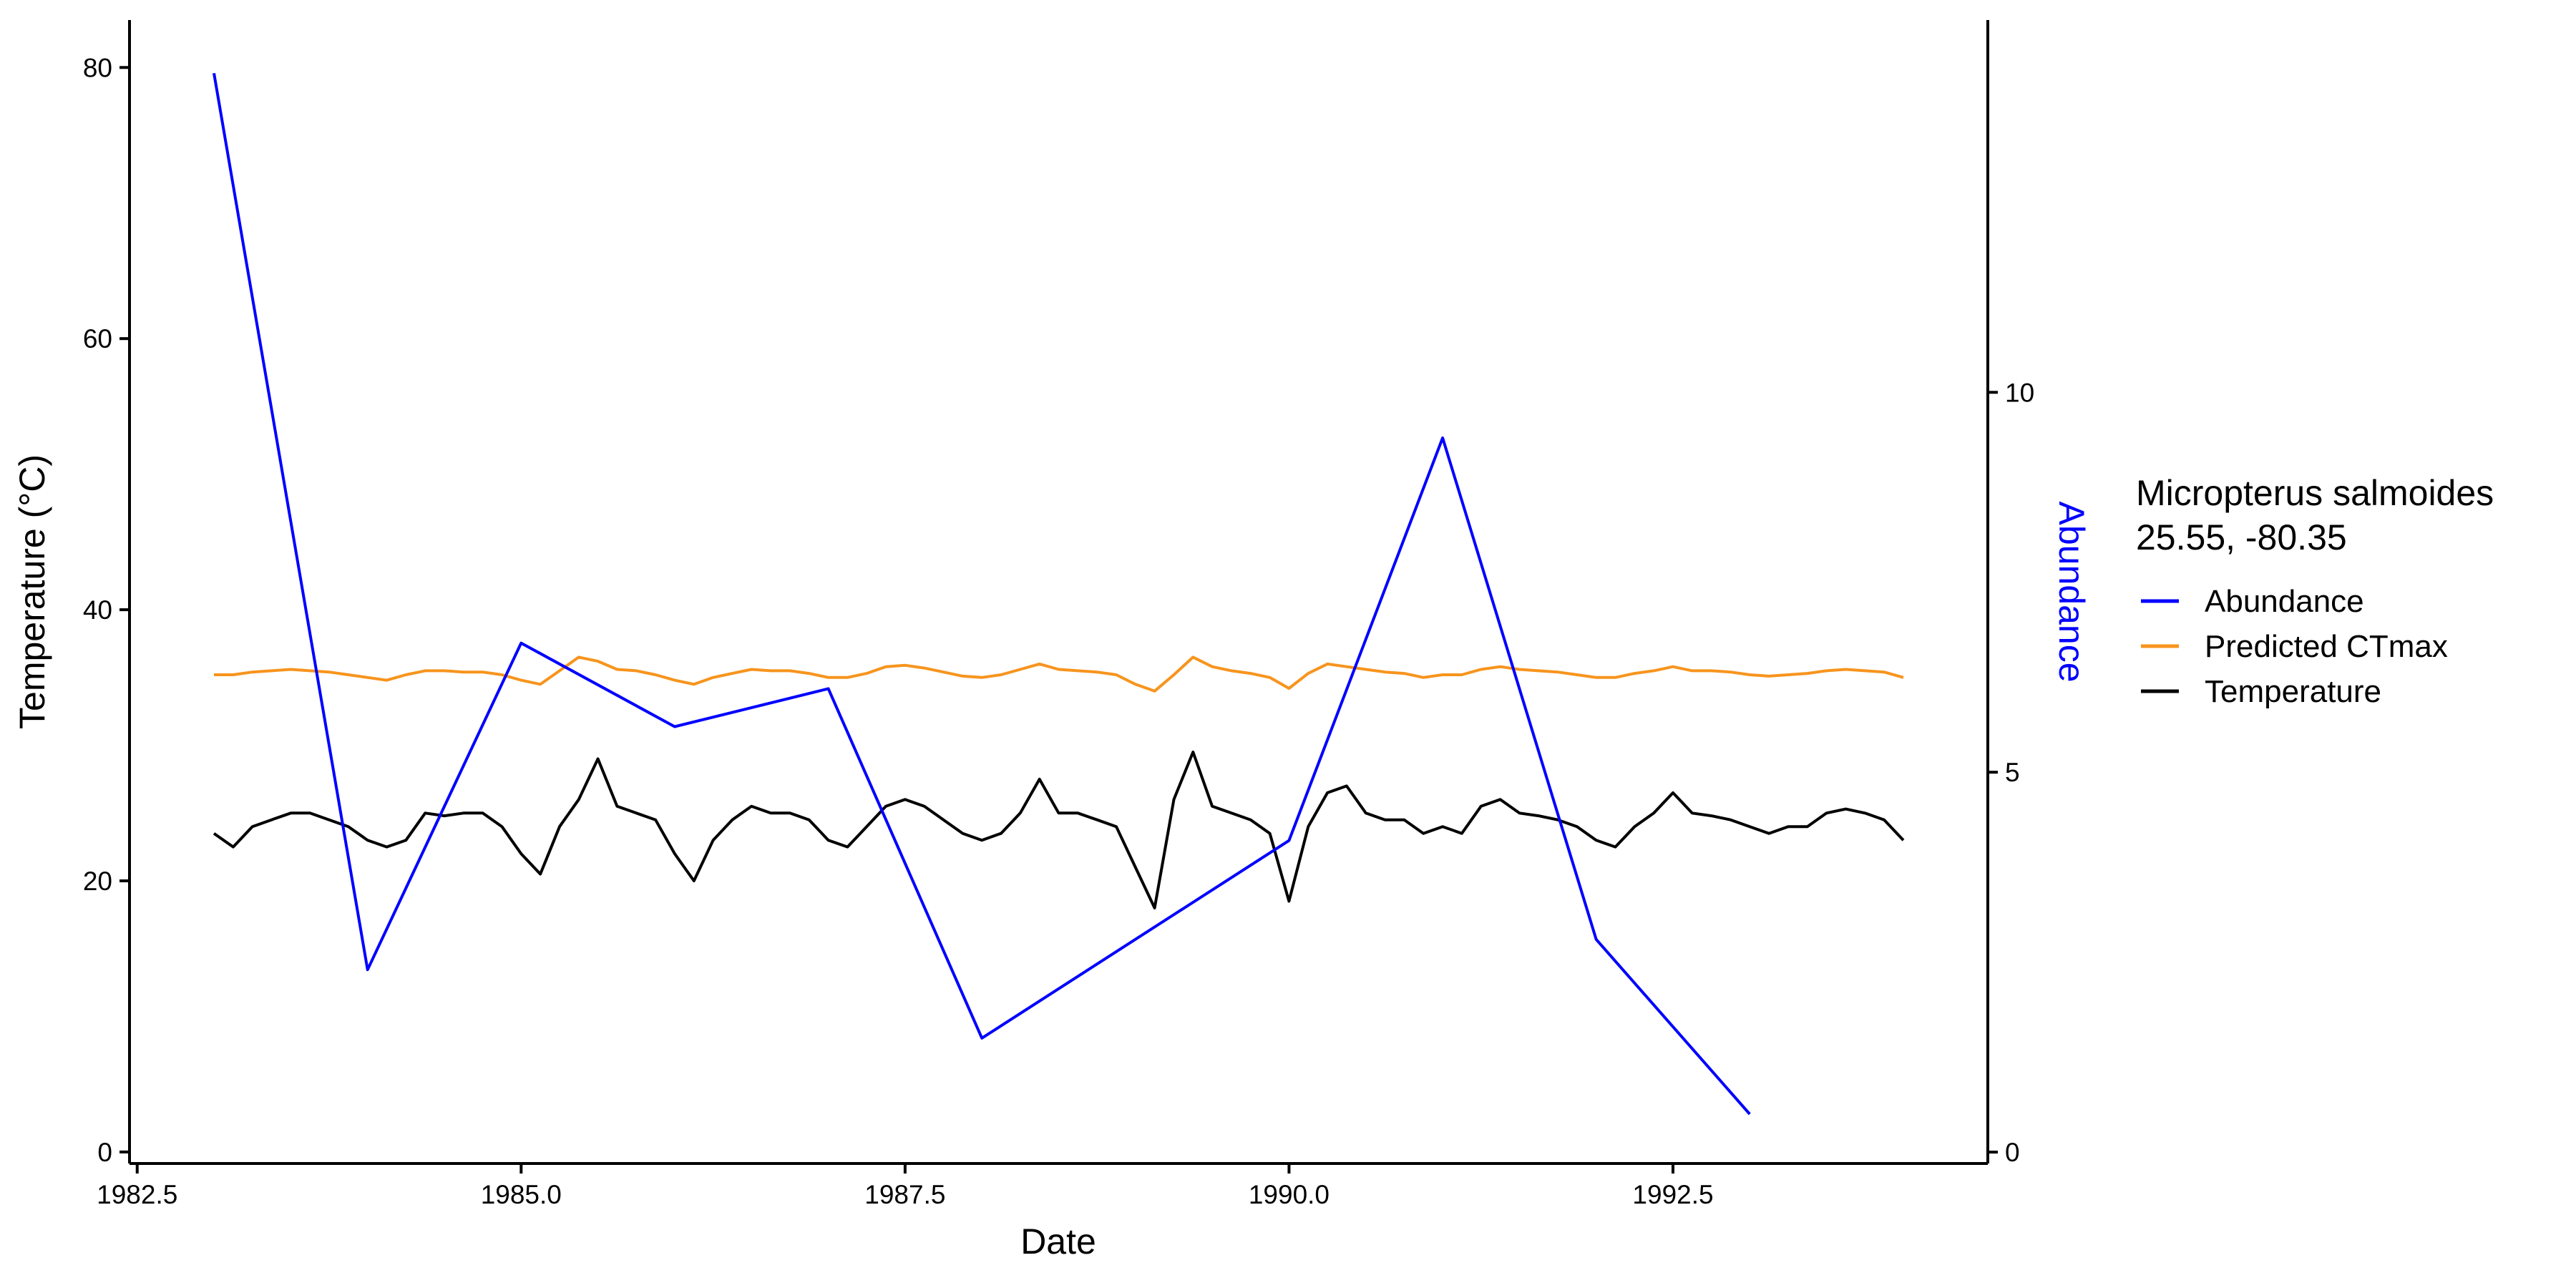 This screenshot has width=2576, height=1288. Describe the element at coordinates (2293, 691) in the screenshot. I see `legend-label: Temperature` at that location.